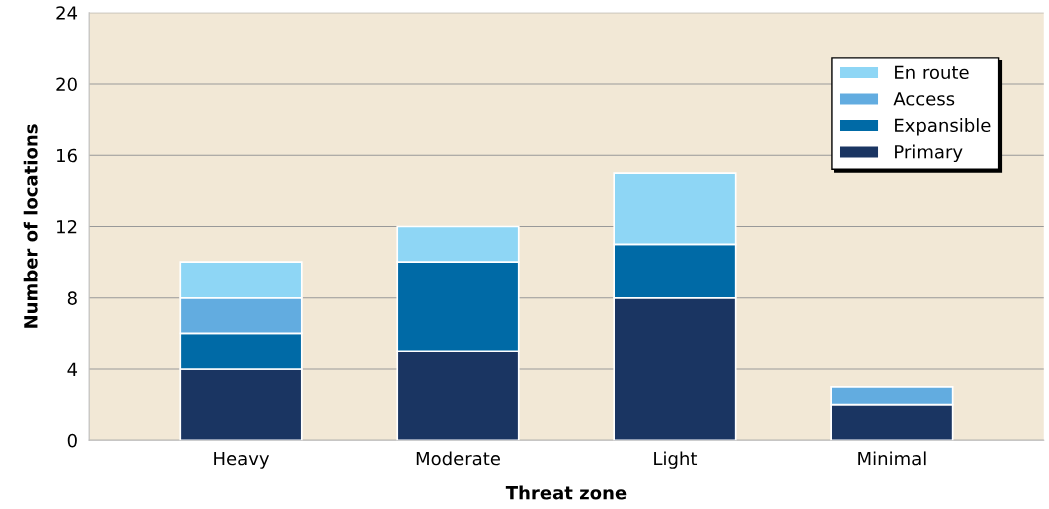  What do you see at coordinates (67, 226) in the screenshot?
I see `y-tick-label: 12` at bounding box center [67, 226].